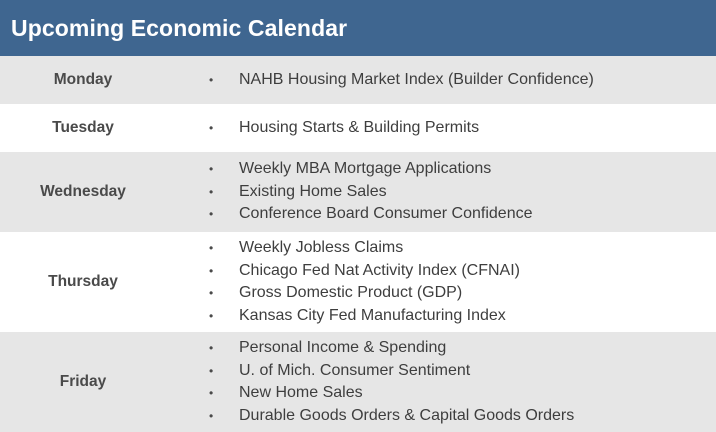  I want to click on event-text: Personal Income & Spending, so click(343, 347).